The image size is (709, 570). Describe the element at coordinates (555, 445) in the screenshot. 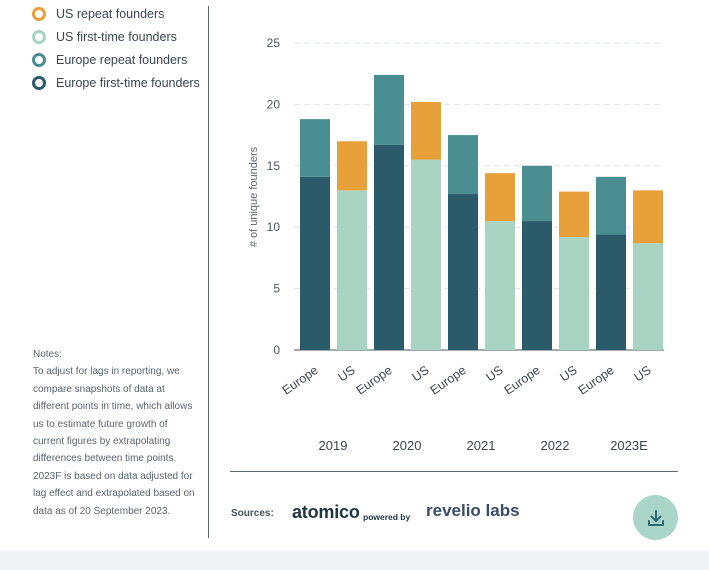

I see `group-label: 2022` at that location.